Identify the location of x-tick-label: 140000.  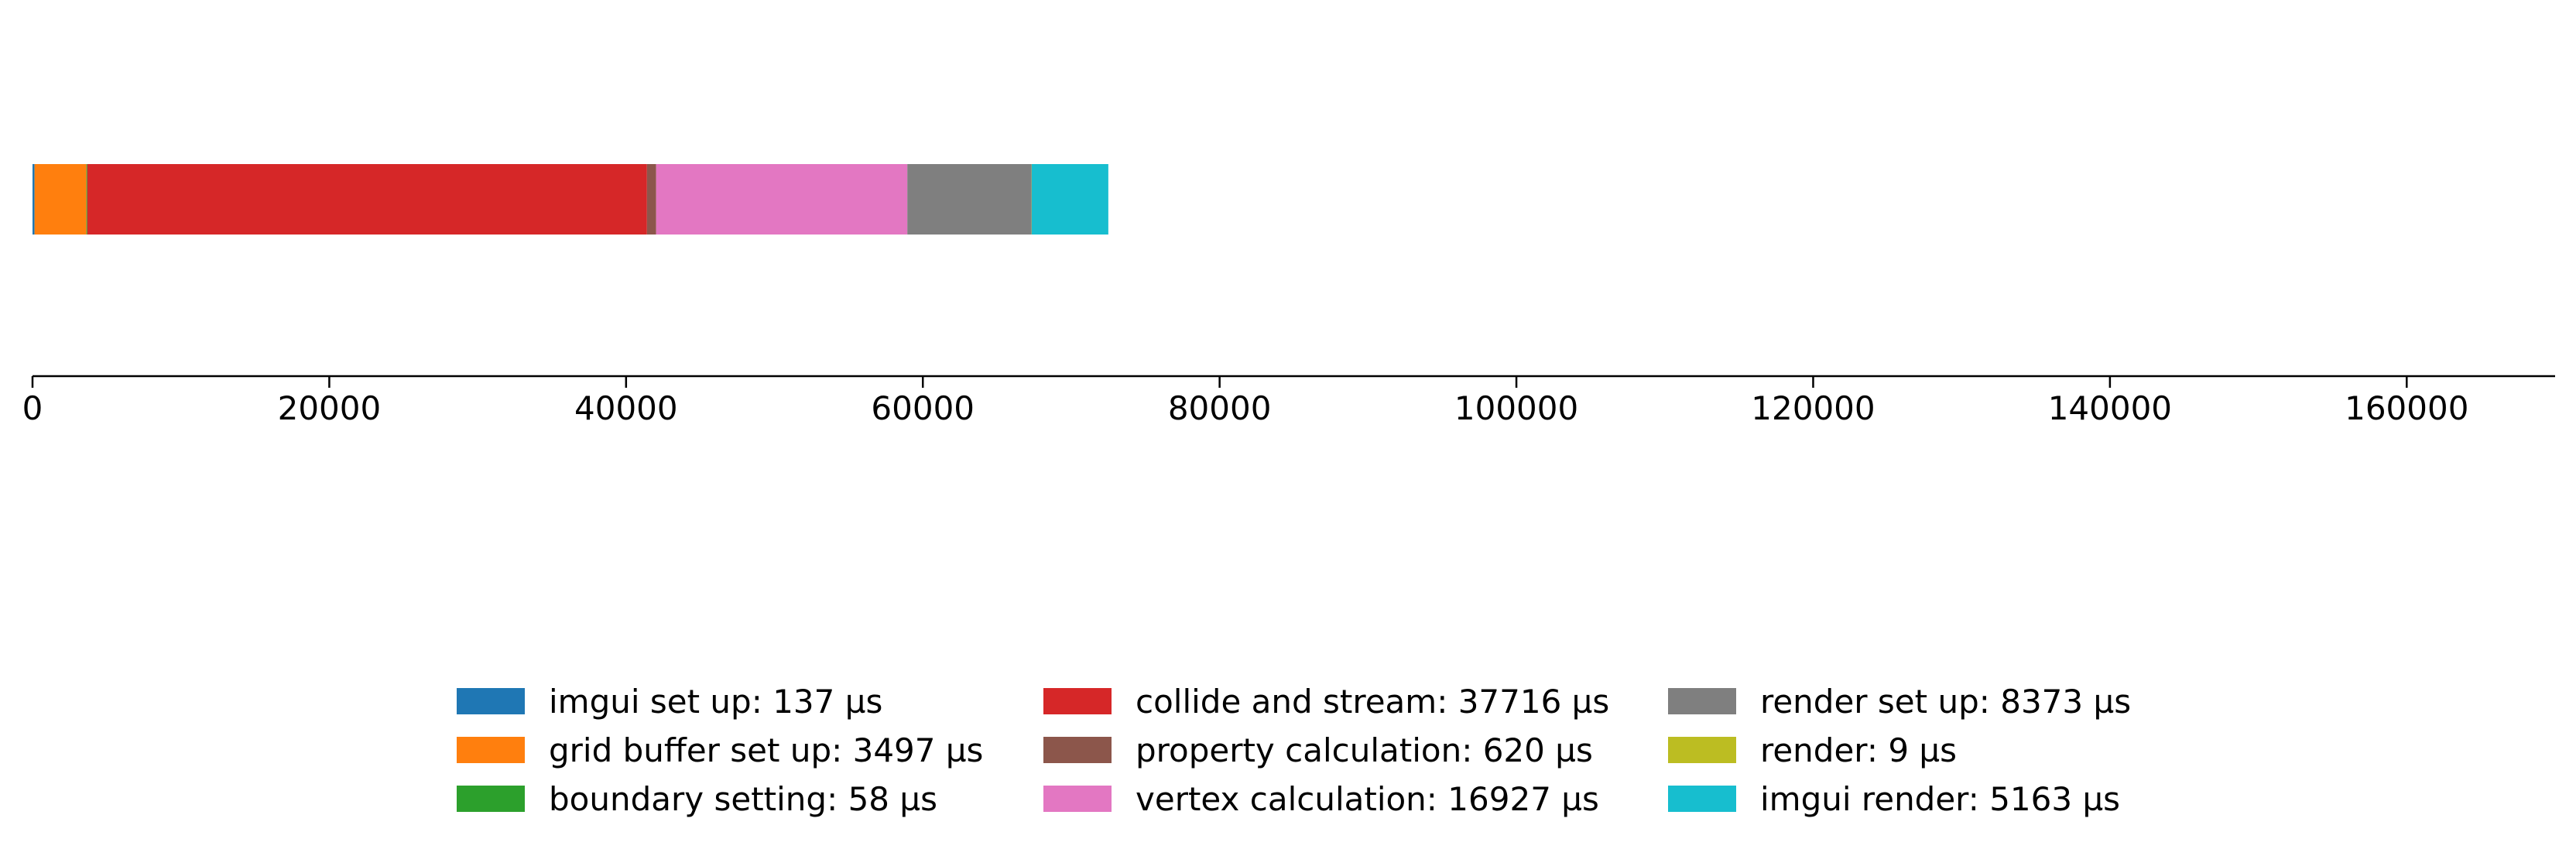
(2110, 408).